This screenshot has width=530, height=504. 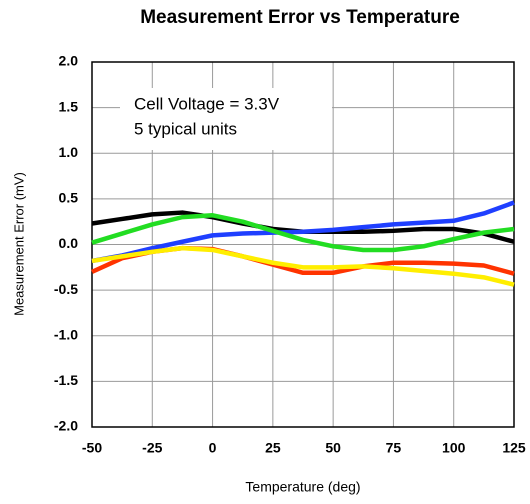 I want to click on y-tick-label: -1.5, so click(x=66, y=380).